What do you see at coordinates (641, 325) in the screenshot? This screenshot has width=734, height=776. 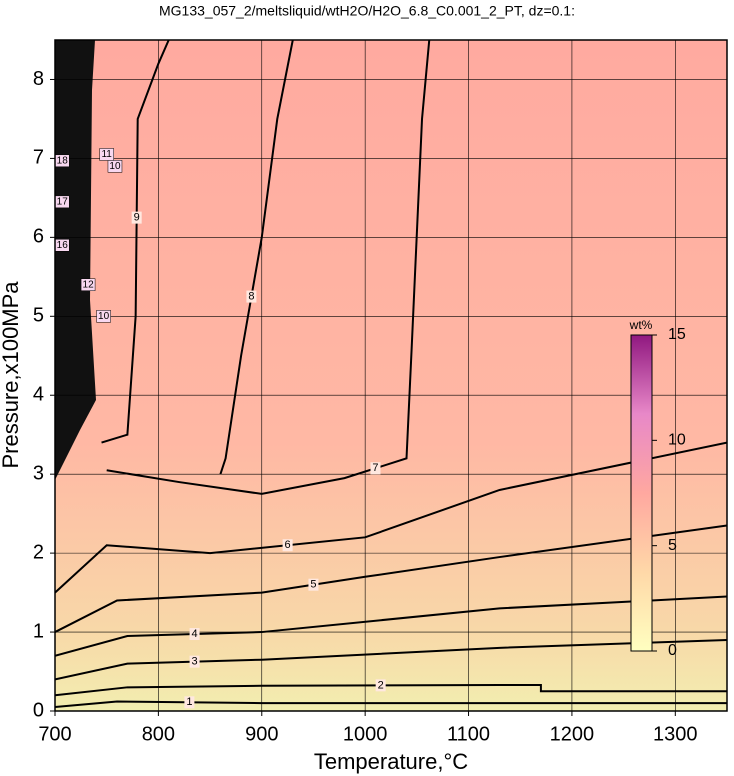 I see `colorbar-label: wt%` at bounding box center [641, 325].